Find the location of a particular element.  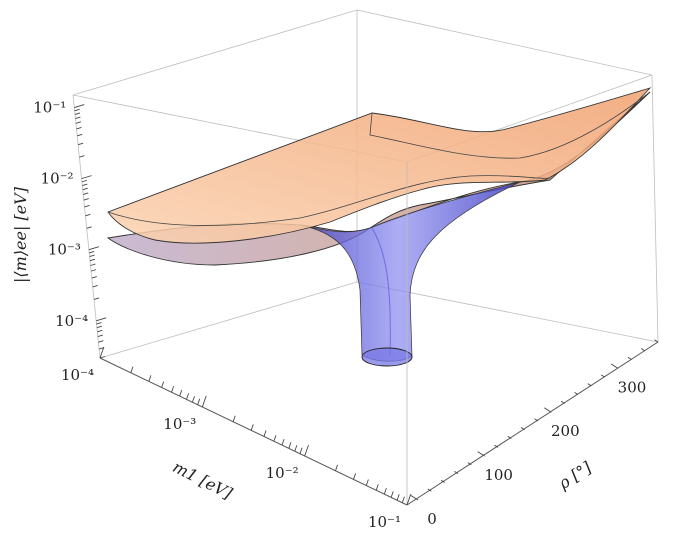

z-tick-label: 10⁻³ is located at coordinates (64, 250).